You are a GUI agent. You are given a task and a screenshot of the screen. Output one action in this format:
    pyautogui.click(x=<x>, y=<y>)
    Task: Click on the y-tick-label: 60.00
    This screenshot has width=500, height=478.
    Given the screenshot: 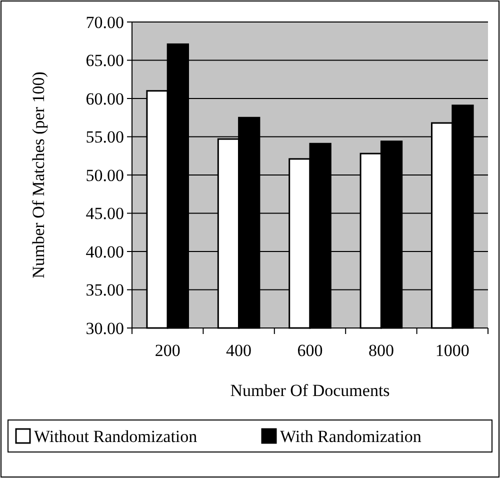 What is the action you would take?
    pyautogui.click(x=105, y=98)
    